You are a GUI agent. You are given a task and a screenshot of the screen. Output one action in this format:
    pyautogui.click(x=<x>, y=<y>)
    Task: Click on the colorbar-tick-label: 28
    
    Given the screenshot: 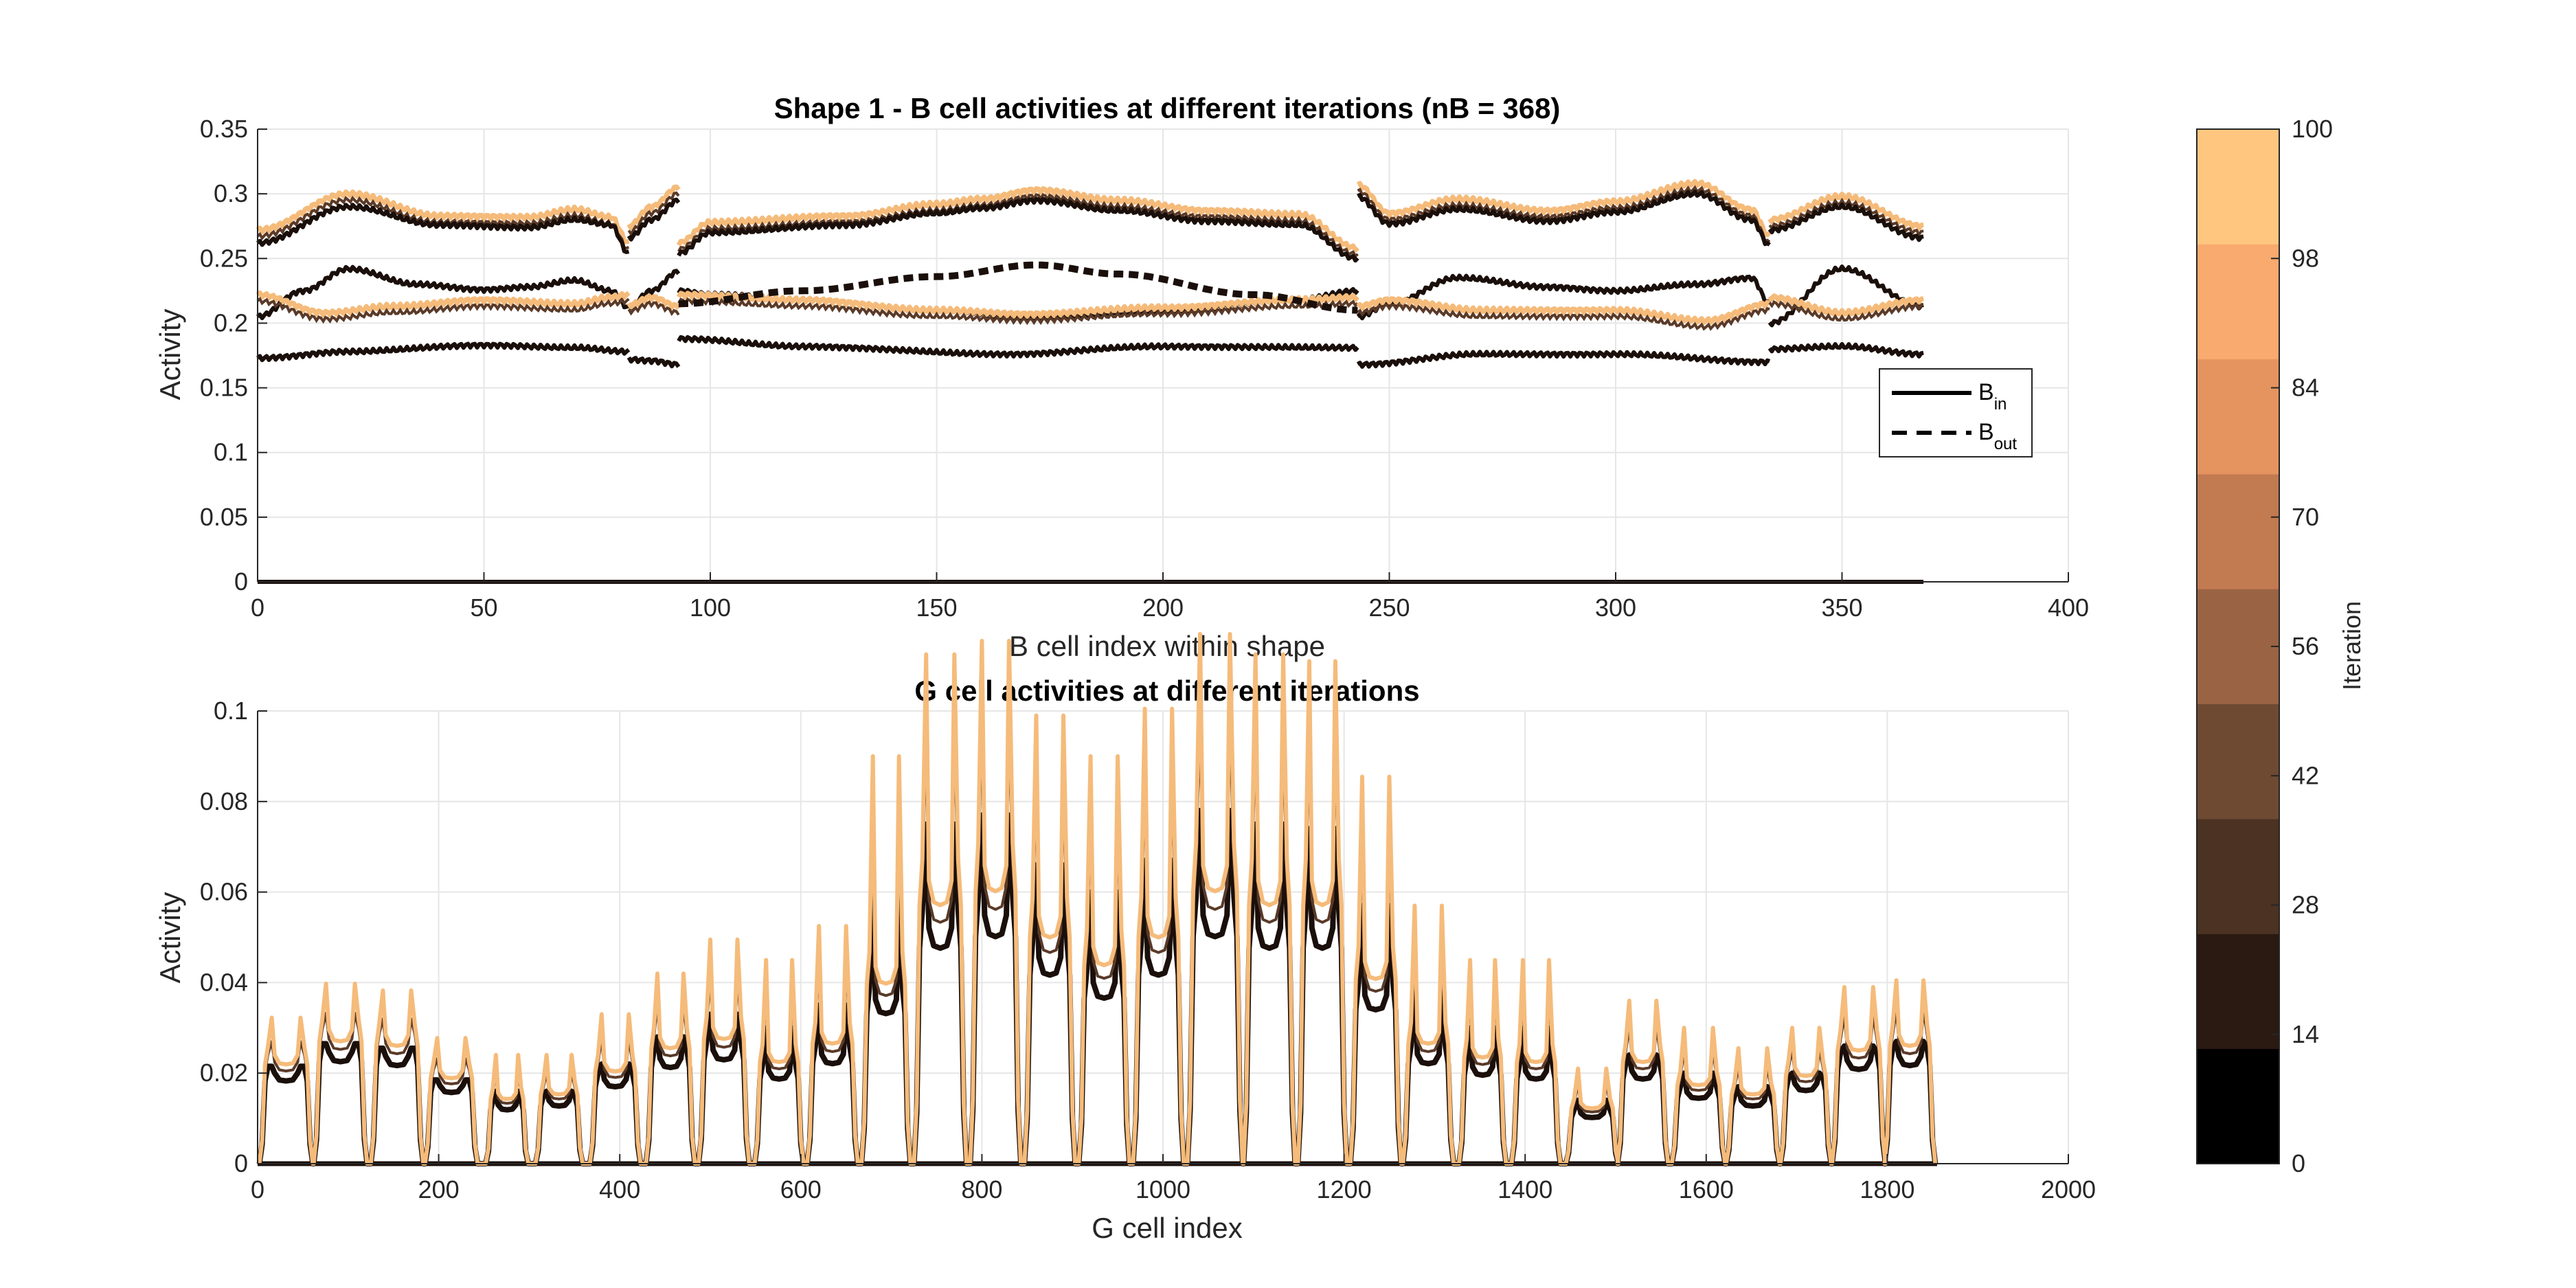 What is the action you would take?
    pyautogui.click(x=2305, y=905)
    